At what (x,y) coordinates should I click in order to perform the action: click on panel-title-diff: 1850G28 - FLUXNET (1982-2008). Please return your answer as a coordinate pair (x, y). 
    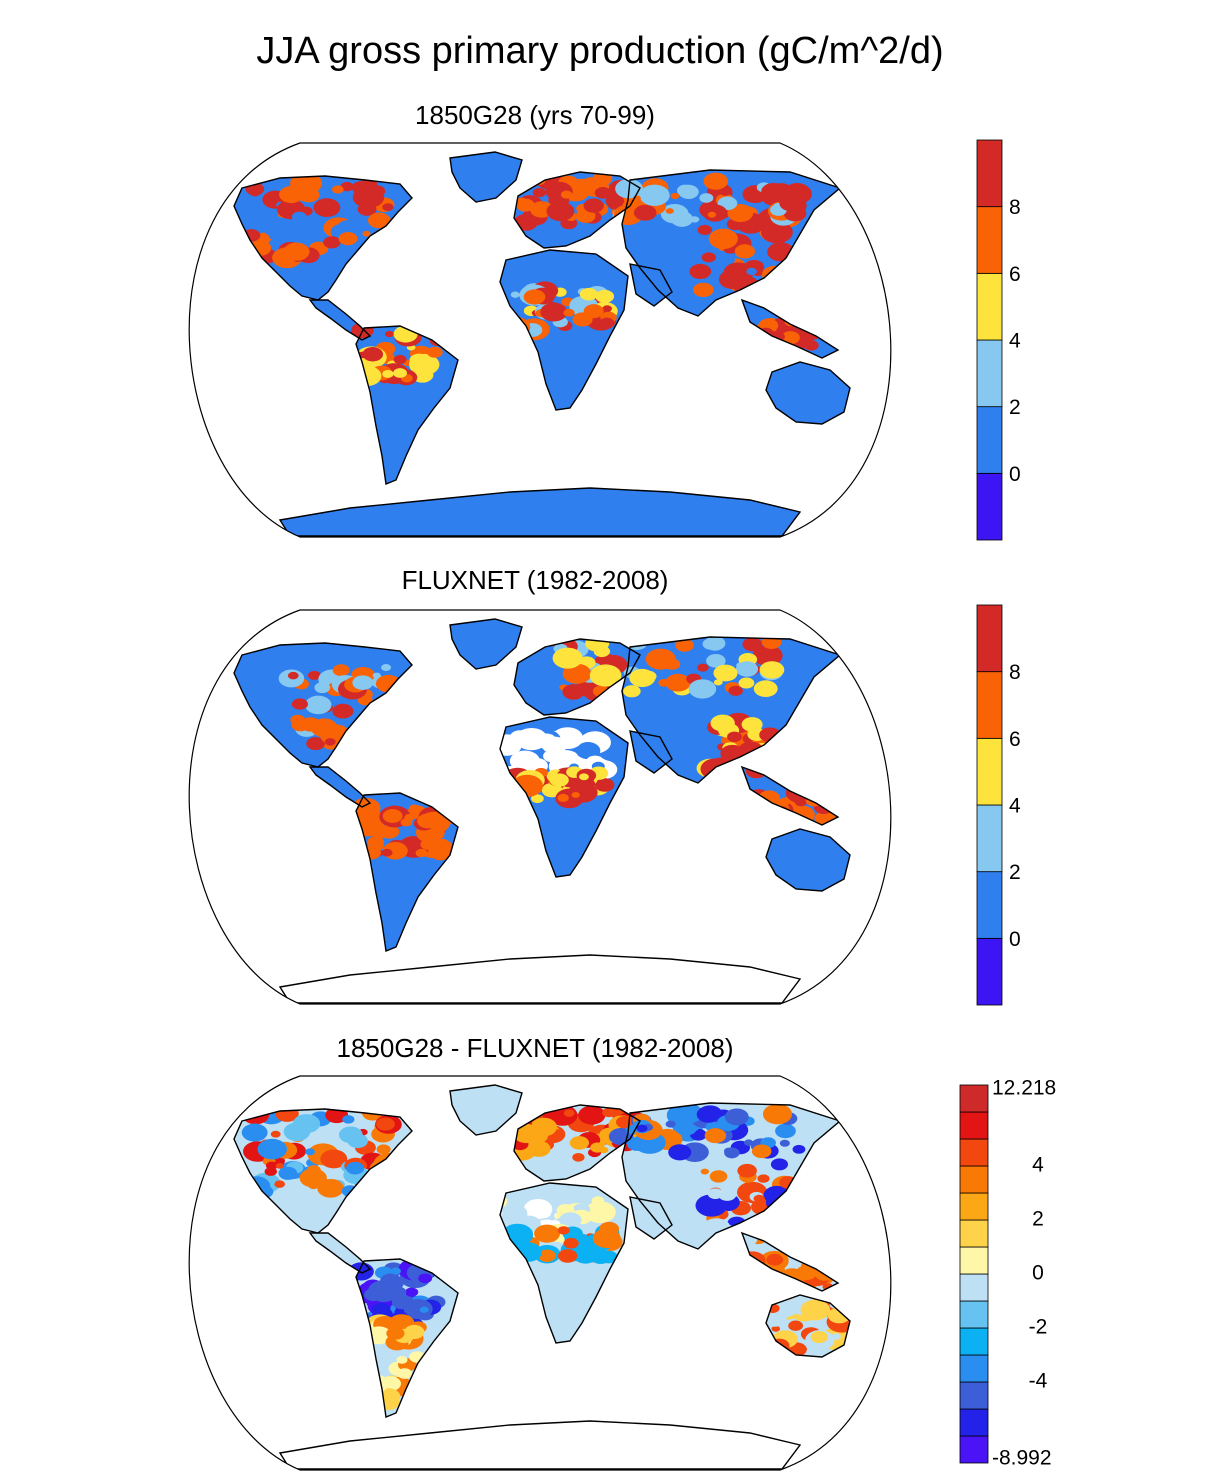
    Looking at the image, I should click on (535, 1048).